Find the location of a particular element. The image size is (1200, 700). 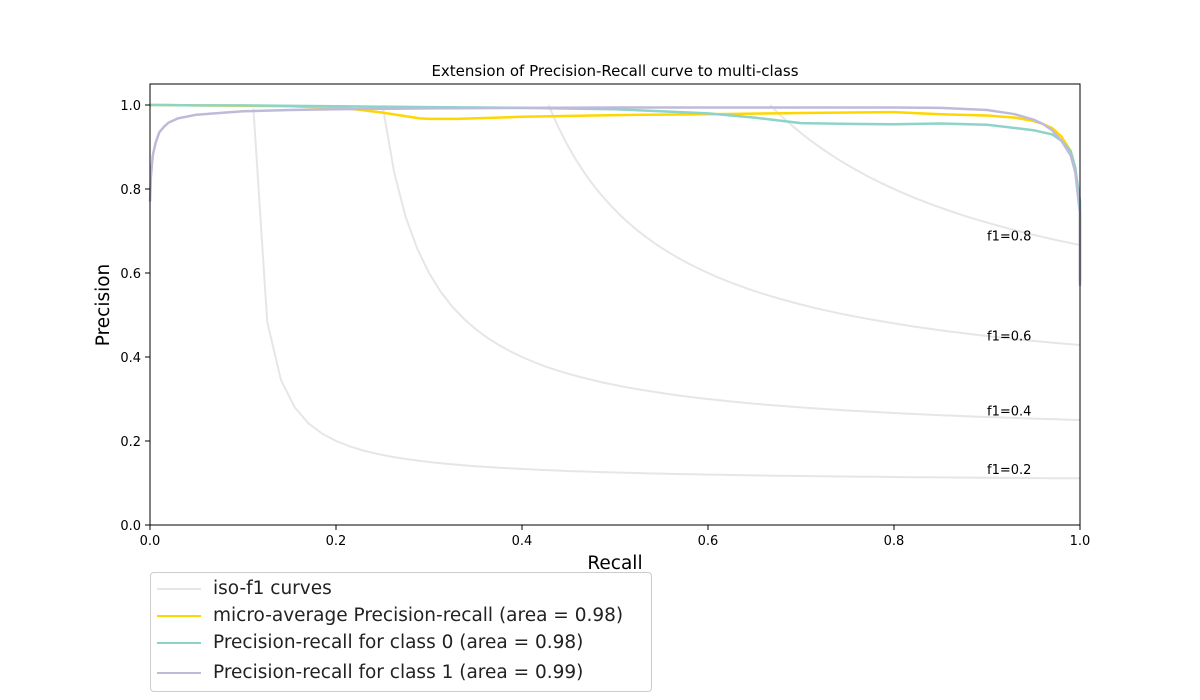

y-tick-label-5: 1.0 is located at coordinates (130, 106).